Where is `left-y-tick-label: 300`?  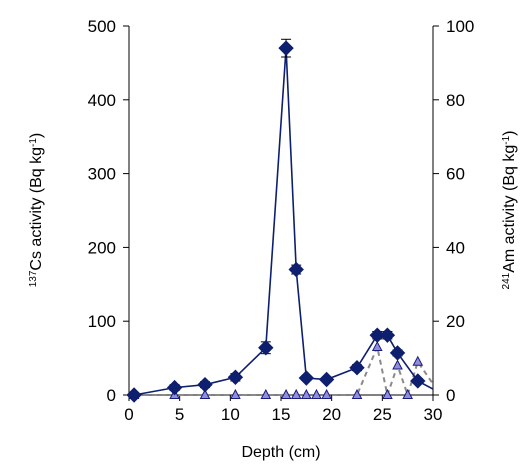 left-y-tick-label: 300 is located at coordinates (102, 174).